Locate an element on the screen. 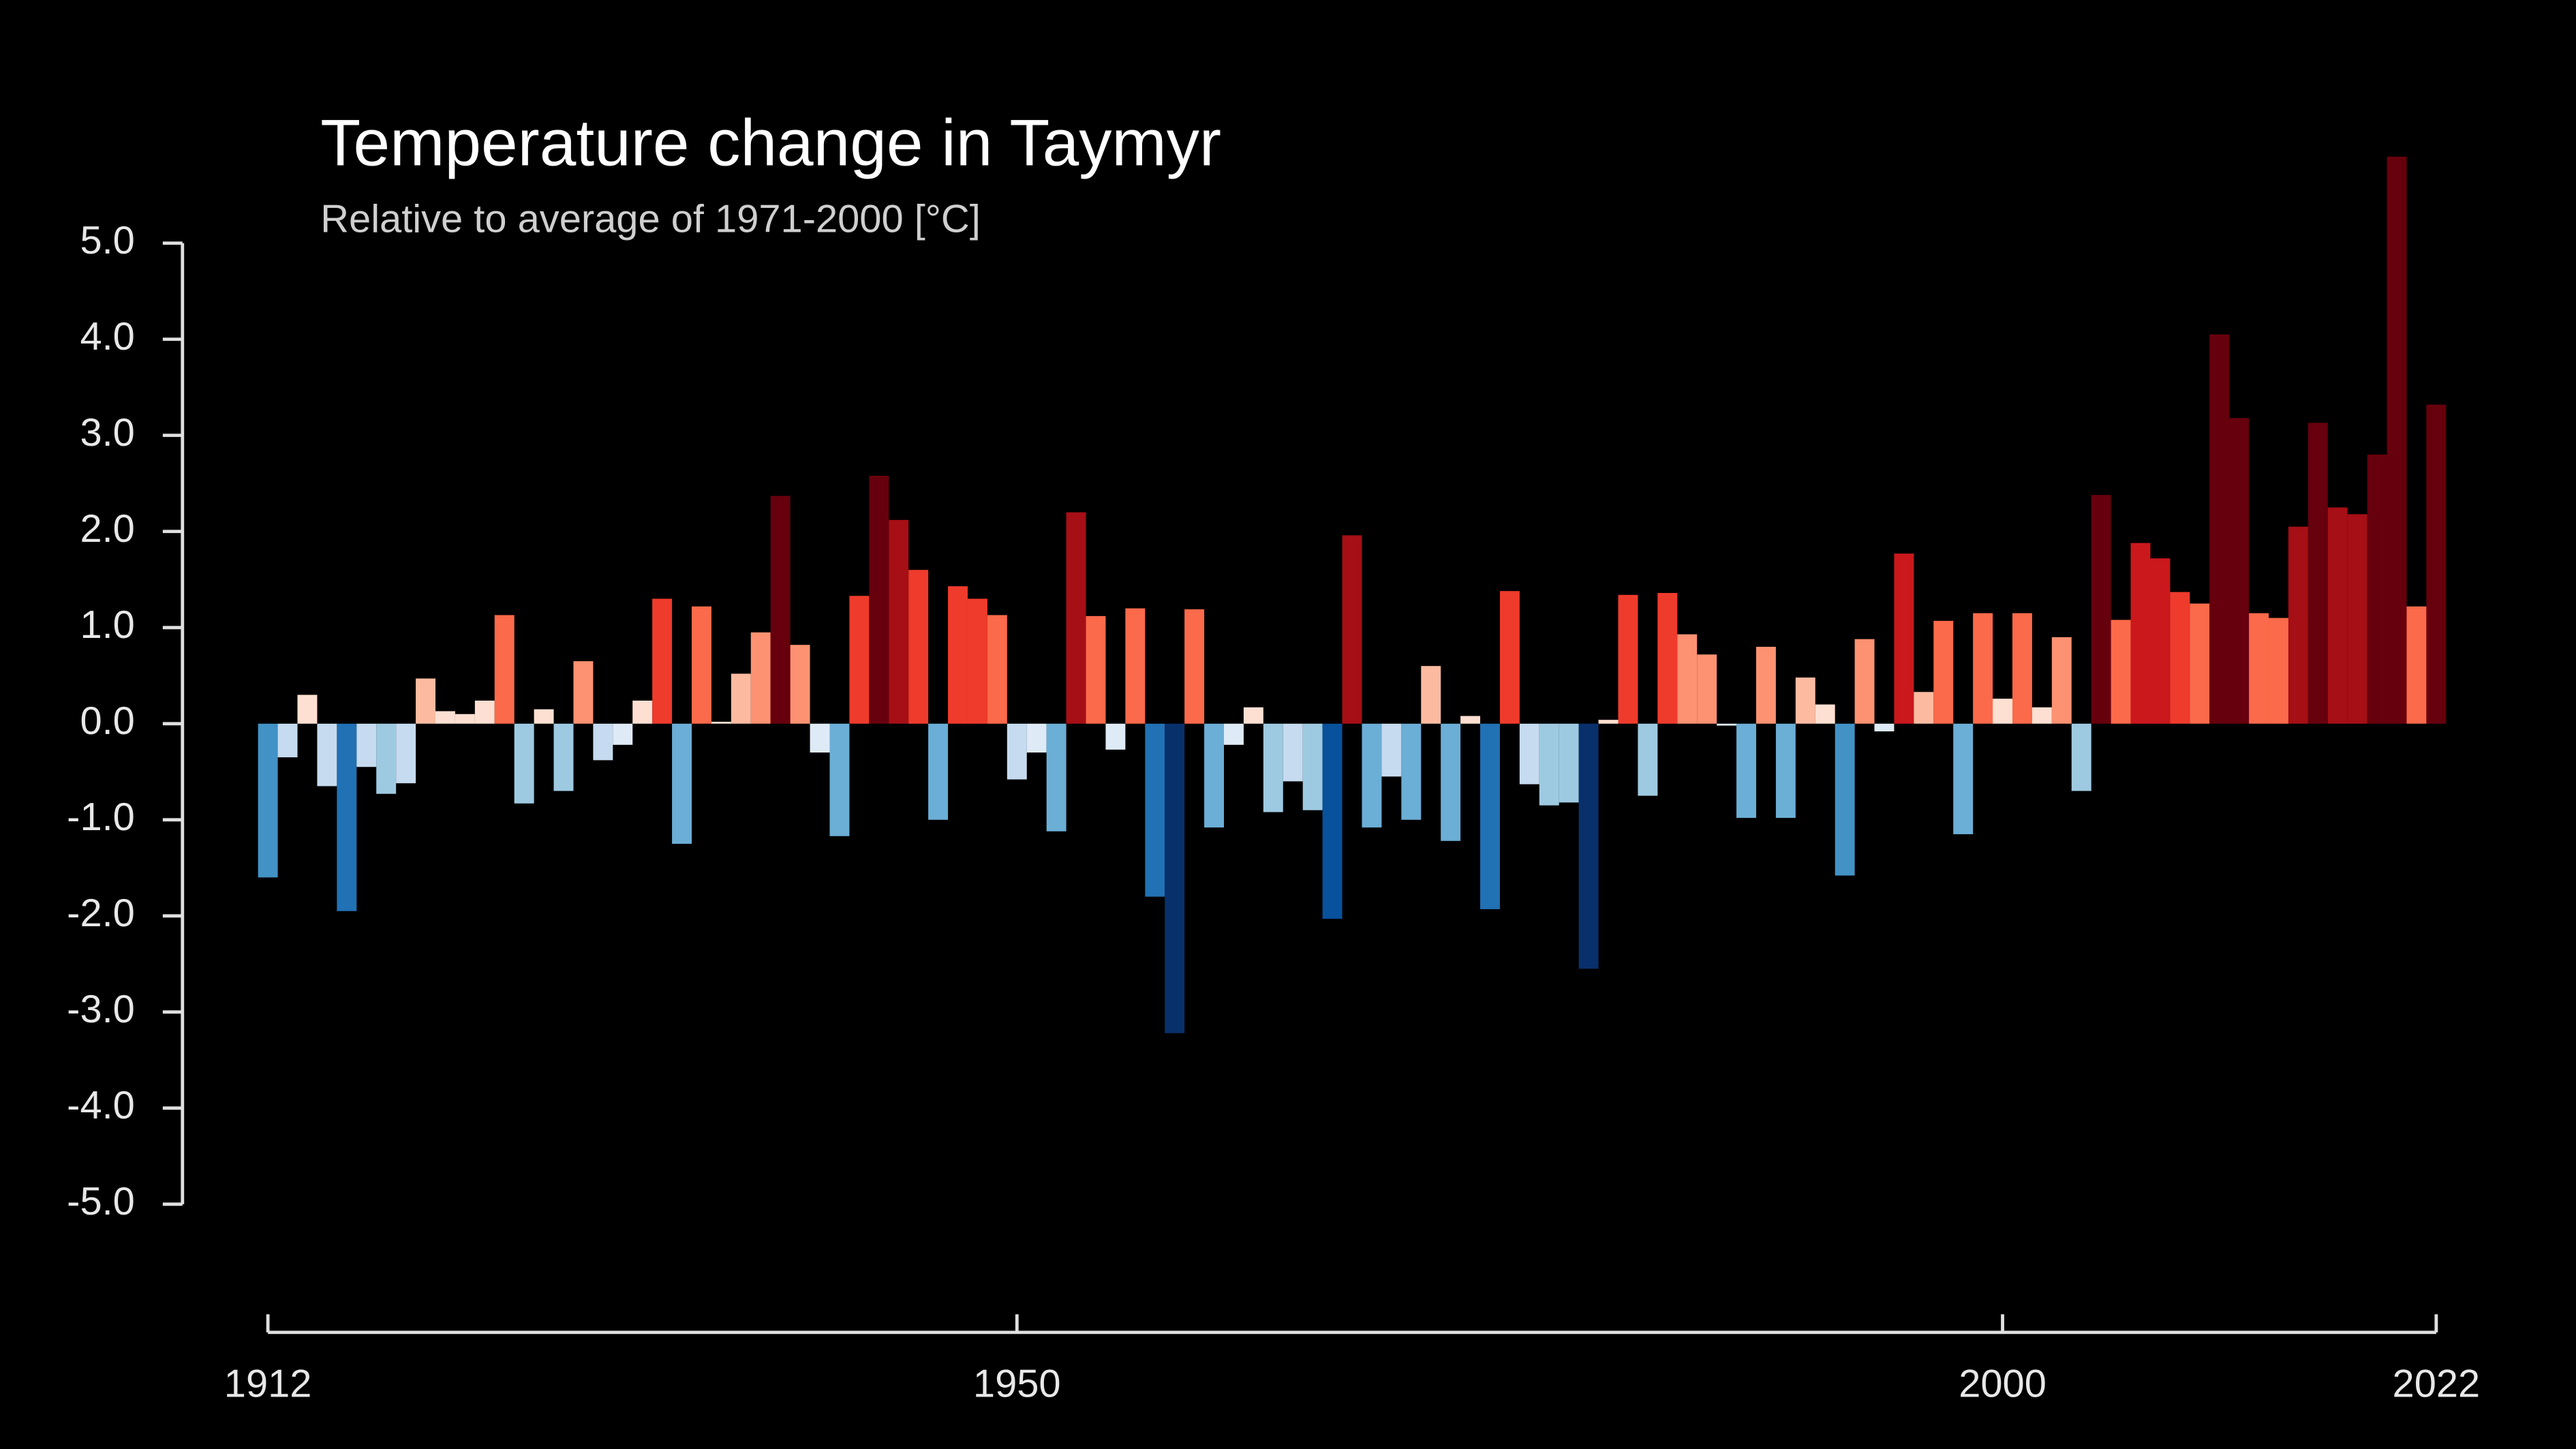 The image size is (2576, 1449). x-tick-label: 1950 is located at coordinates (1017, 1384).